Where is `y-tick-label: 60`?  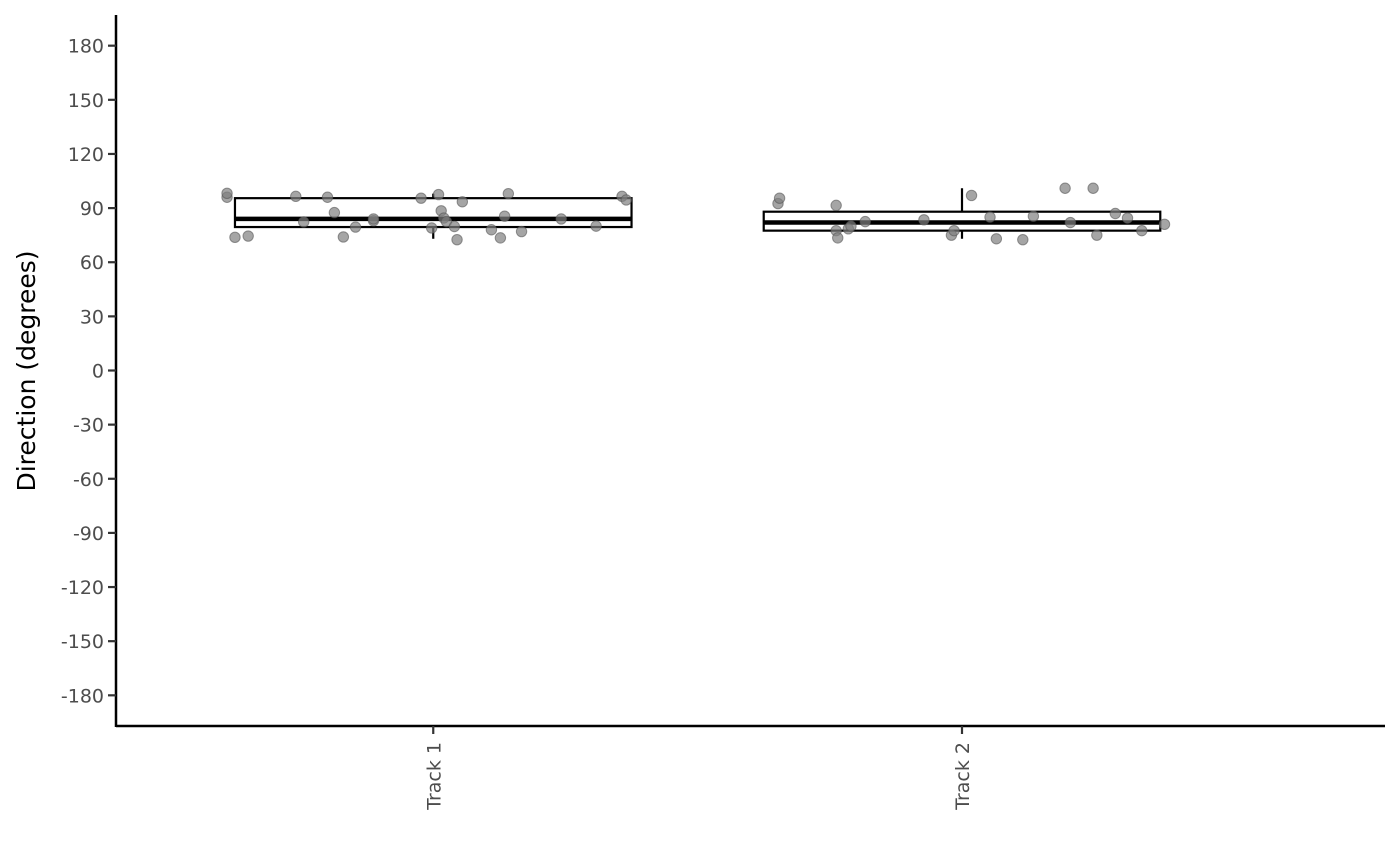 y-tick-label: 60 is located at coordinates (92, 263).